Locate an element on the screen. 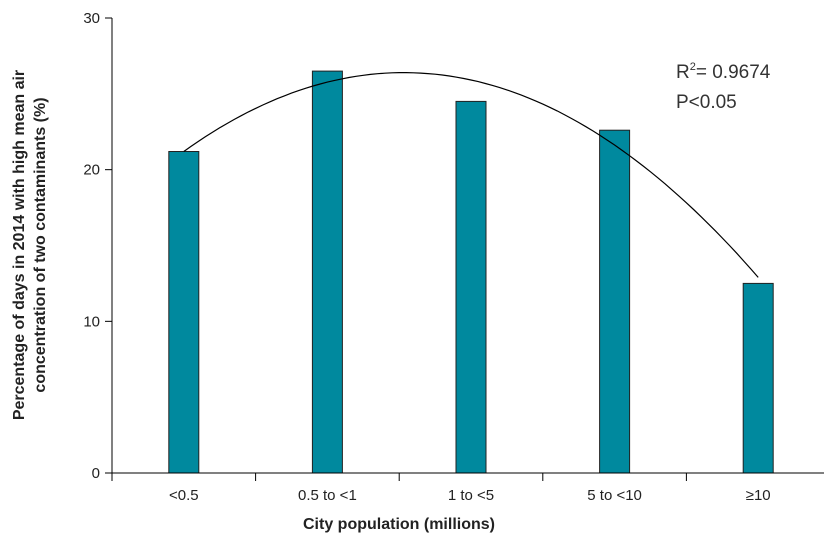 This screenshot has height=542, width=824. x-tick-label: 1 to <5 is located at coordinates (471, 495).